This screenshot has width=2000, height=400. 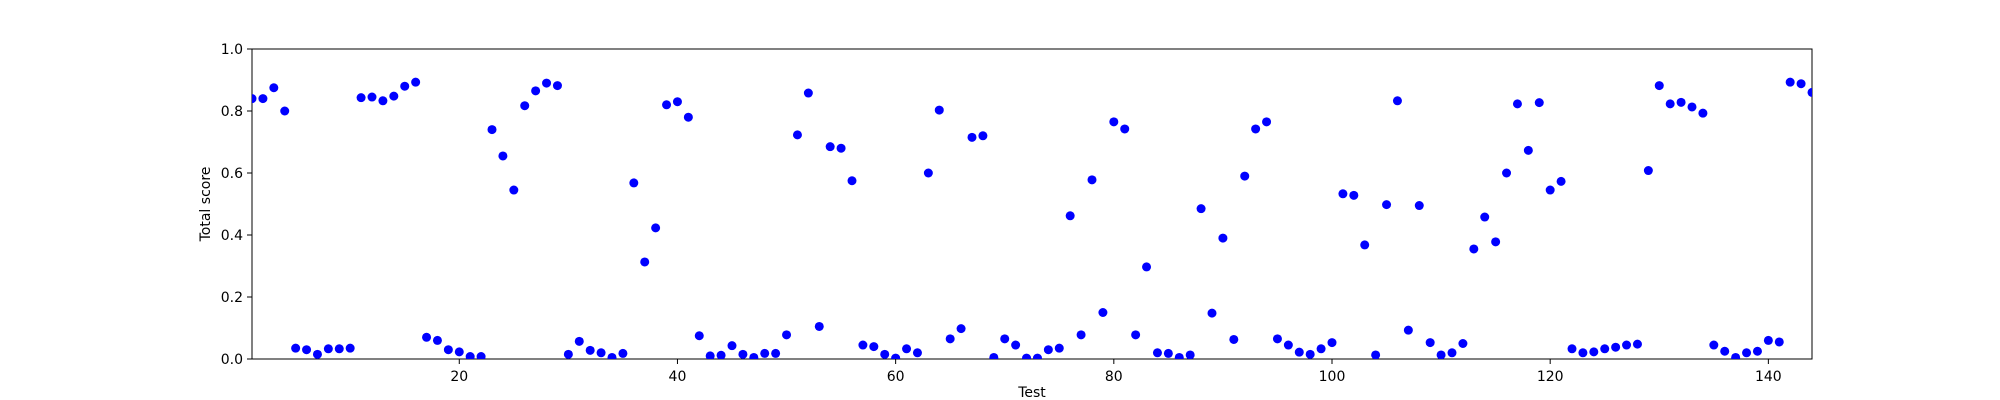 I want to click on x-tick-label: 40, so click(x=678, y=377).